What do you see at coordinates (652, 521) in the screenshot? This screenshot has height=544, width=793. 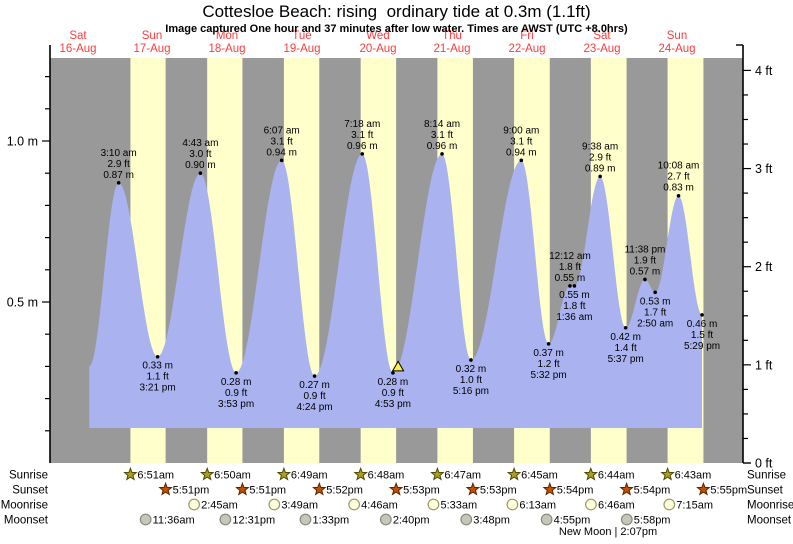 I see `moonset-time: 5:58pm` at bounding box center [652, 521].